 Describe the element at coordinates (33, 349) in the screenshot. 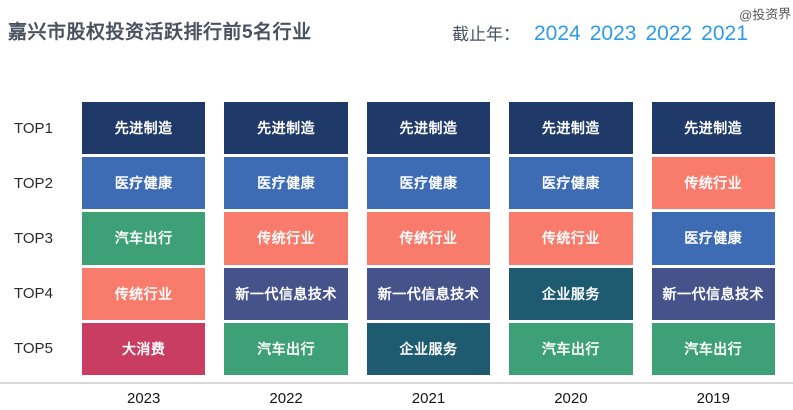

I see `row-label-top5: TOP5` at that location.